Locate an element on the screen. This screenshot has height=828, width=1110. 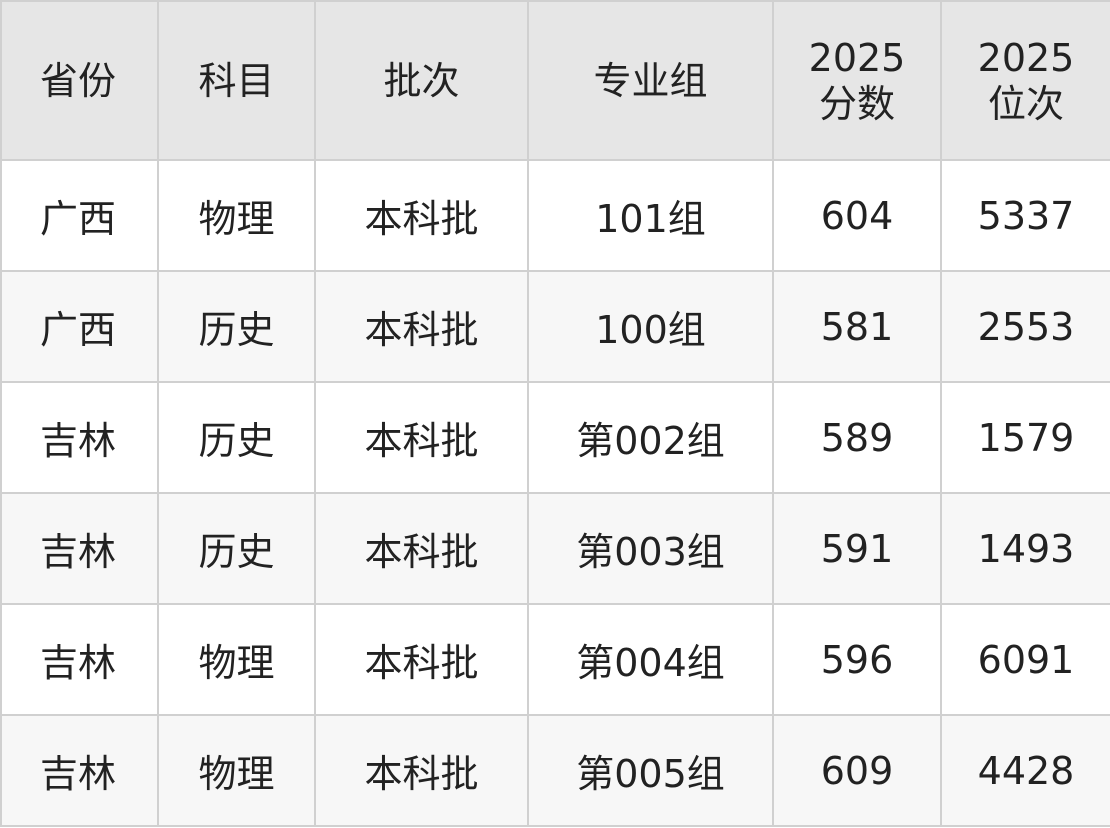
table-cell: 1493 is located at coordinates (1025, 548).